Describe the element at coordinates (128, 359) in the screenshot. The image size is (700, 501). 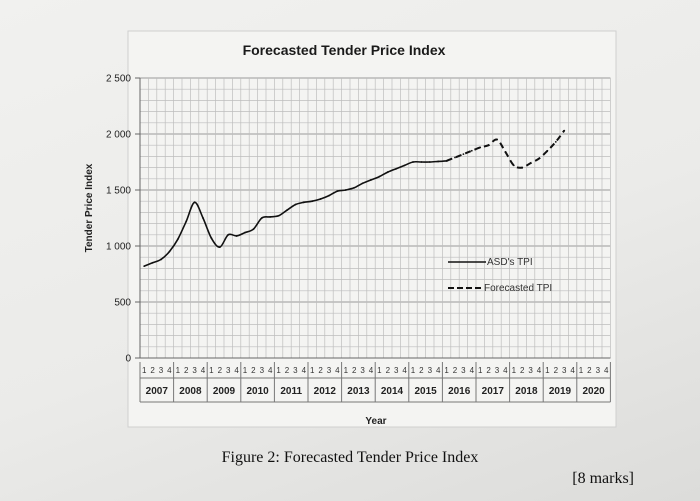
I see `y-tick-label: 0` at that location.